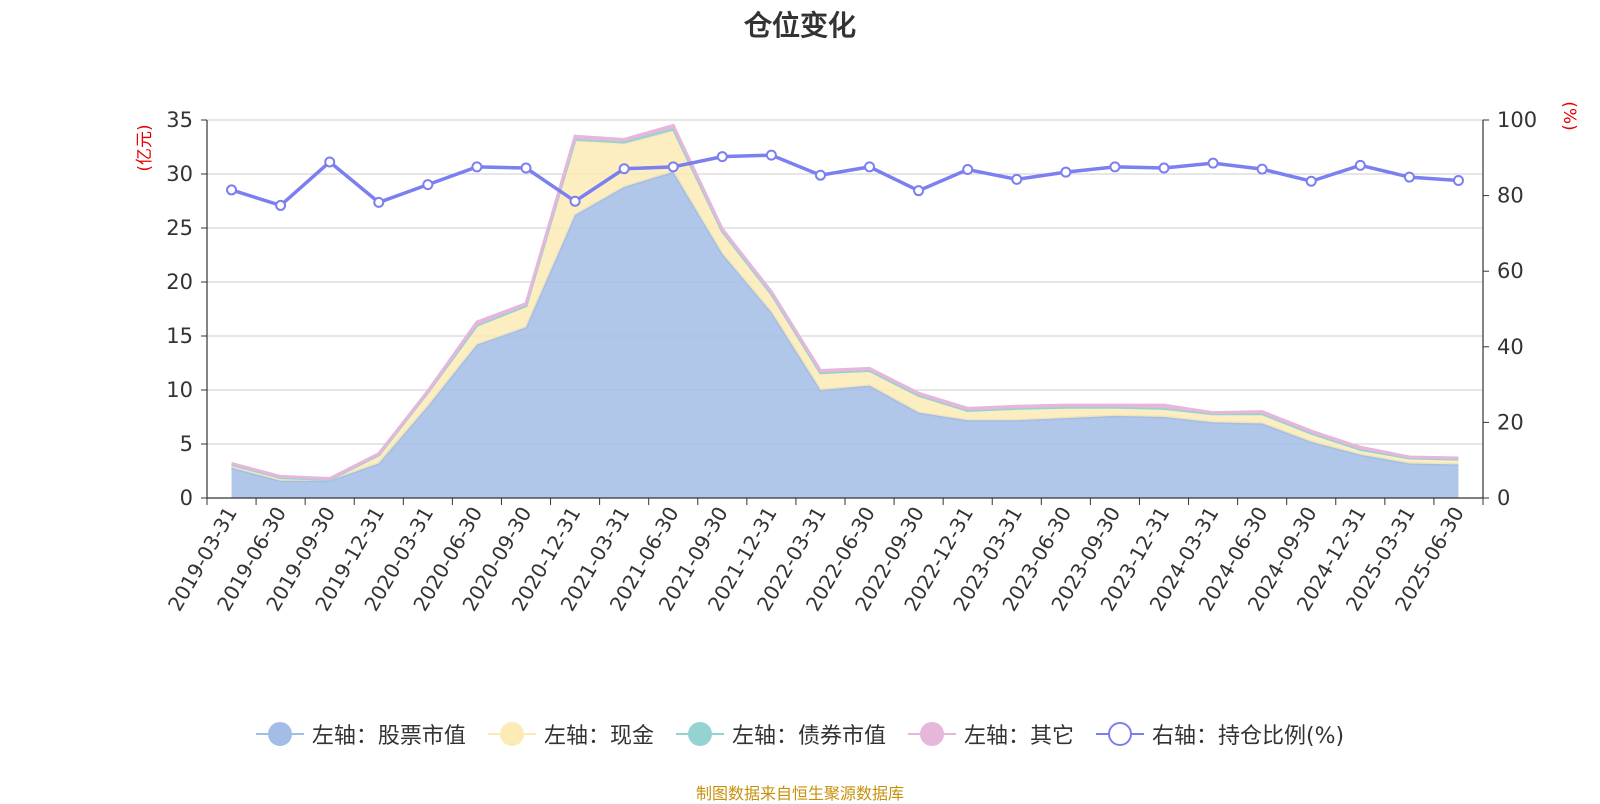 The width and height of the screenshot is (1600, 804). Describe the element at coordinates (598, 736) in the screenshot. I see `legend-label: 左轴：现金` at that location.